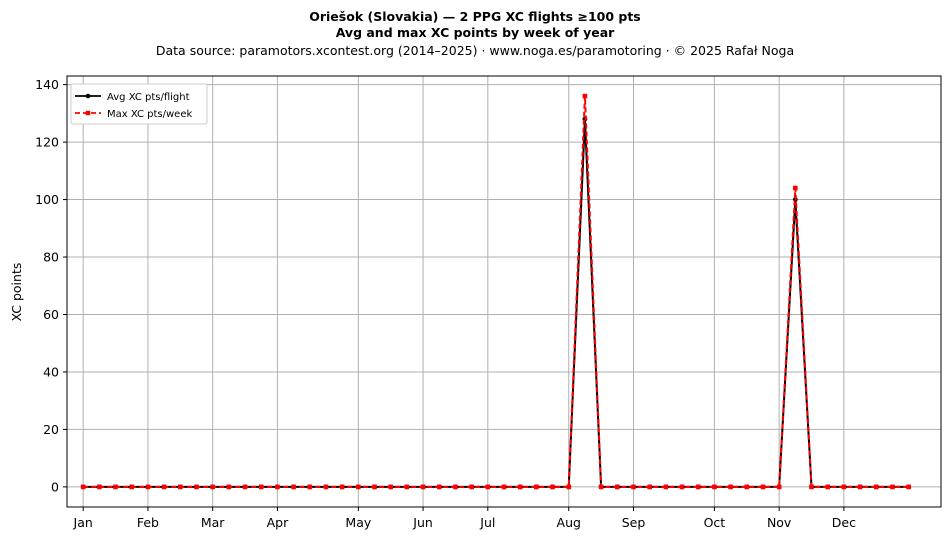 The image size is (950, 539). I want to click on x-axis: Jan Feb Mar Apr May Jun Jul Aug Sep Oct Nov Dec, so click(464, 518).